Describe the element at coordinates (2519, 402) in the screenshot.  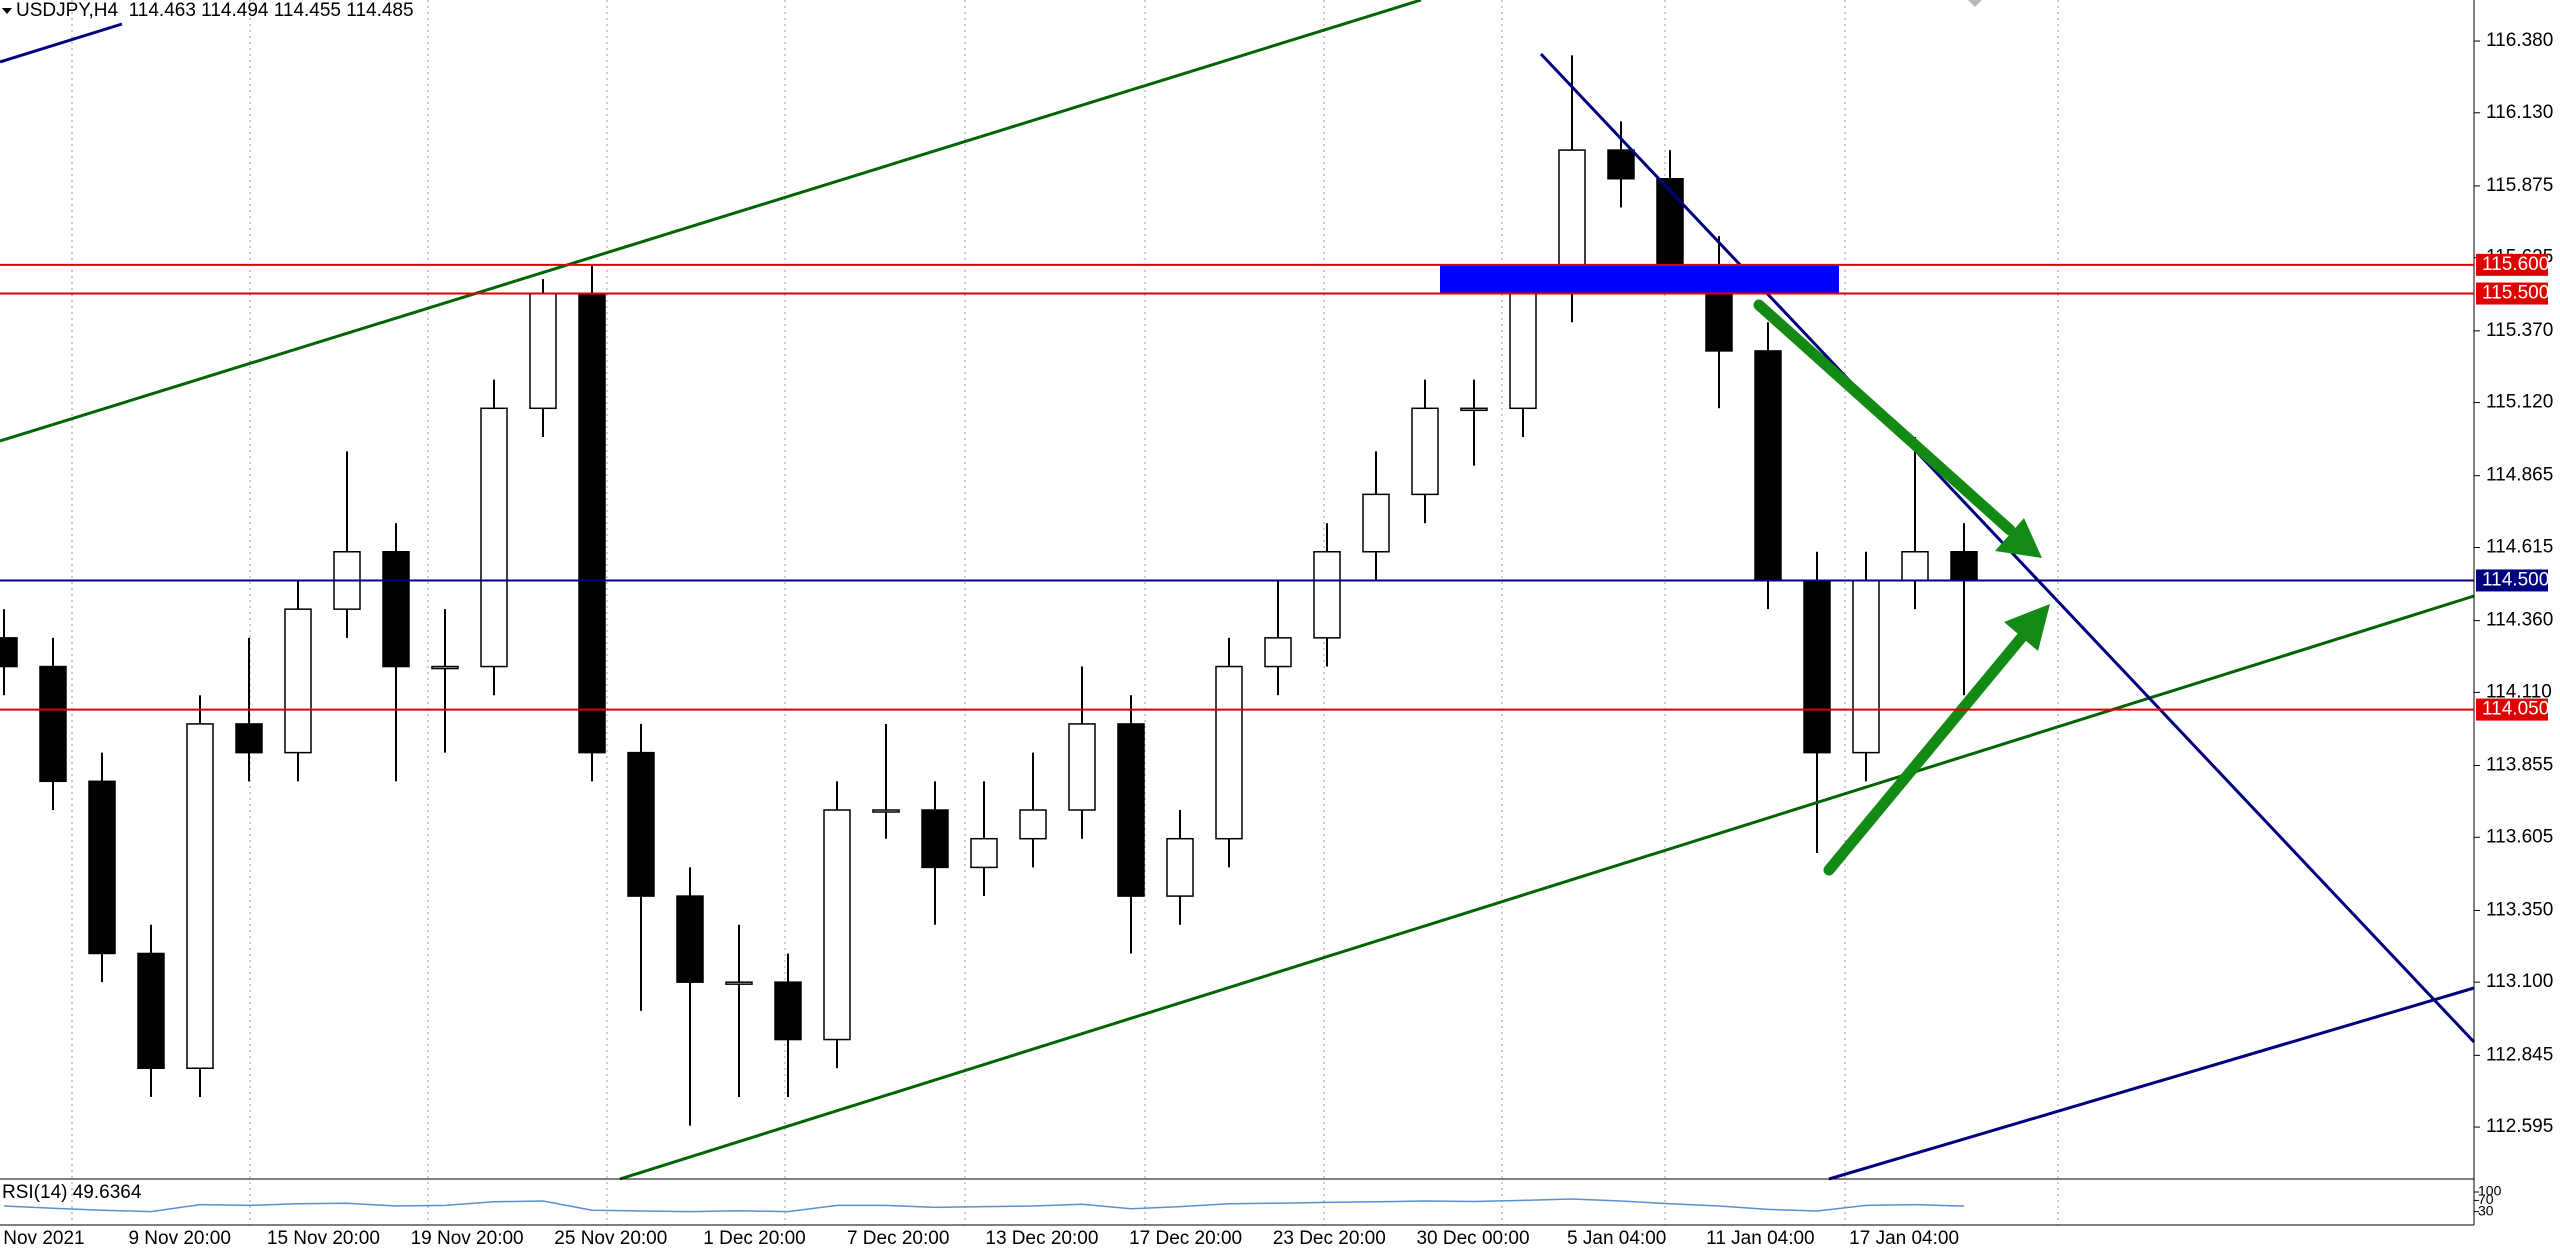
I see `y-tick-label: 115.120` at that location.